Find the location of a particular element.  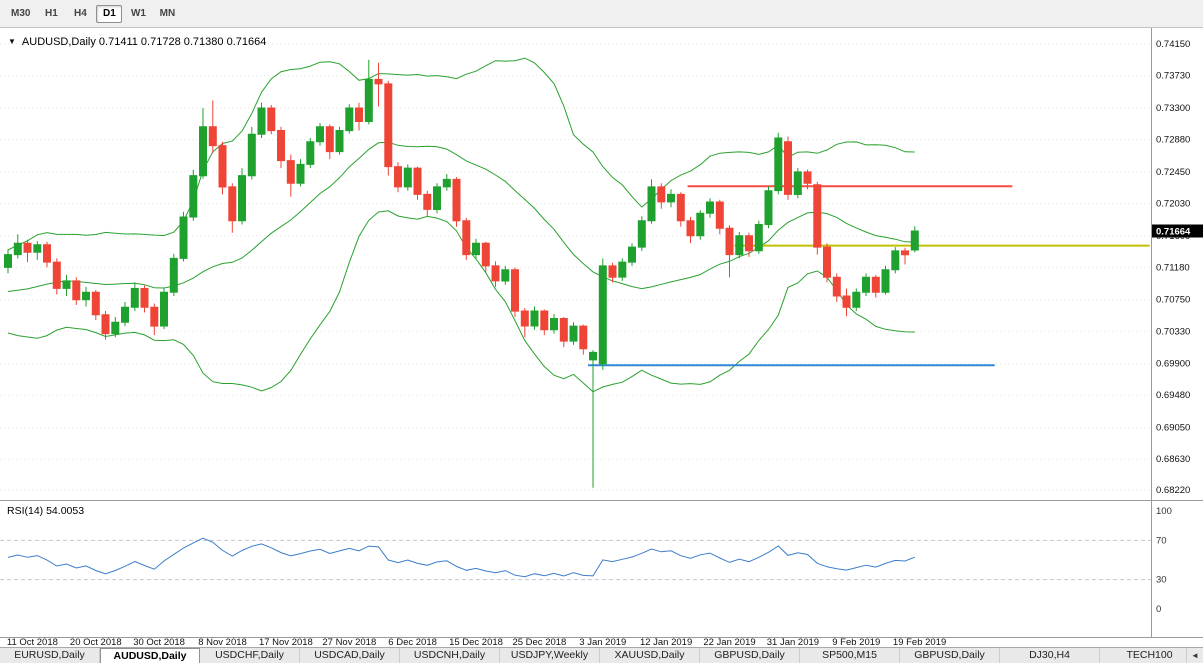

svg-text: 0.69050 is located at coordinates (1173, 428).